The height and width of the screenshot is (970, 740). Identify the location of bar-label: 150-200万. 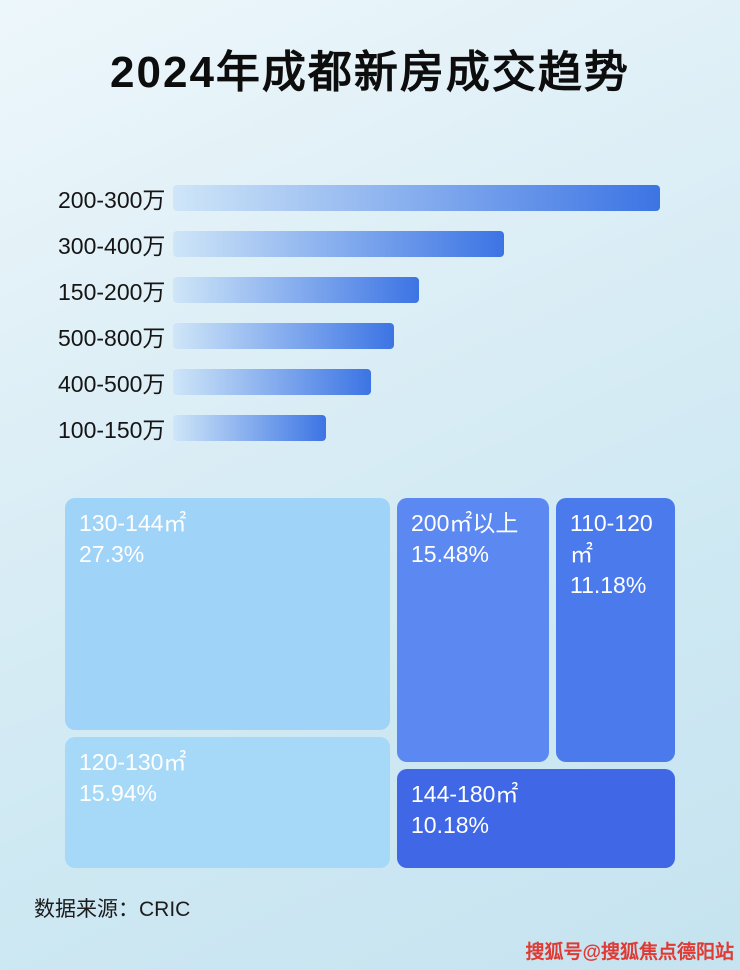
(112, 292).